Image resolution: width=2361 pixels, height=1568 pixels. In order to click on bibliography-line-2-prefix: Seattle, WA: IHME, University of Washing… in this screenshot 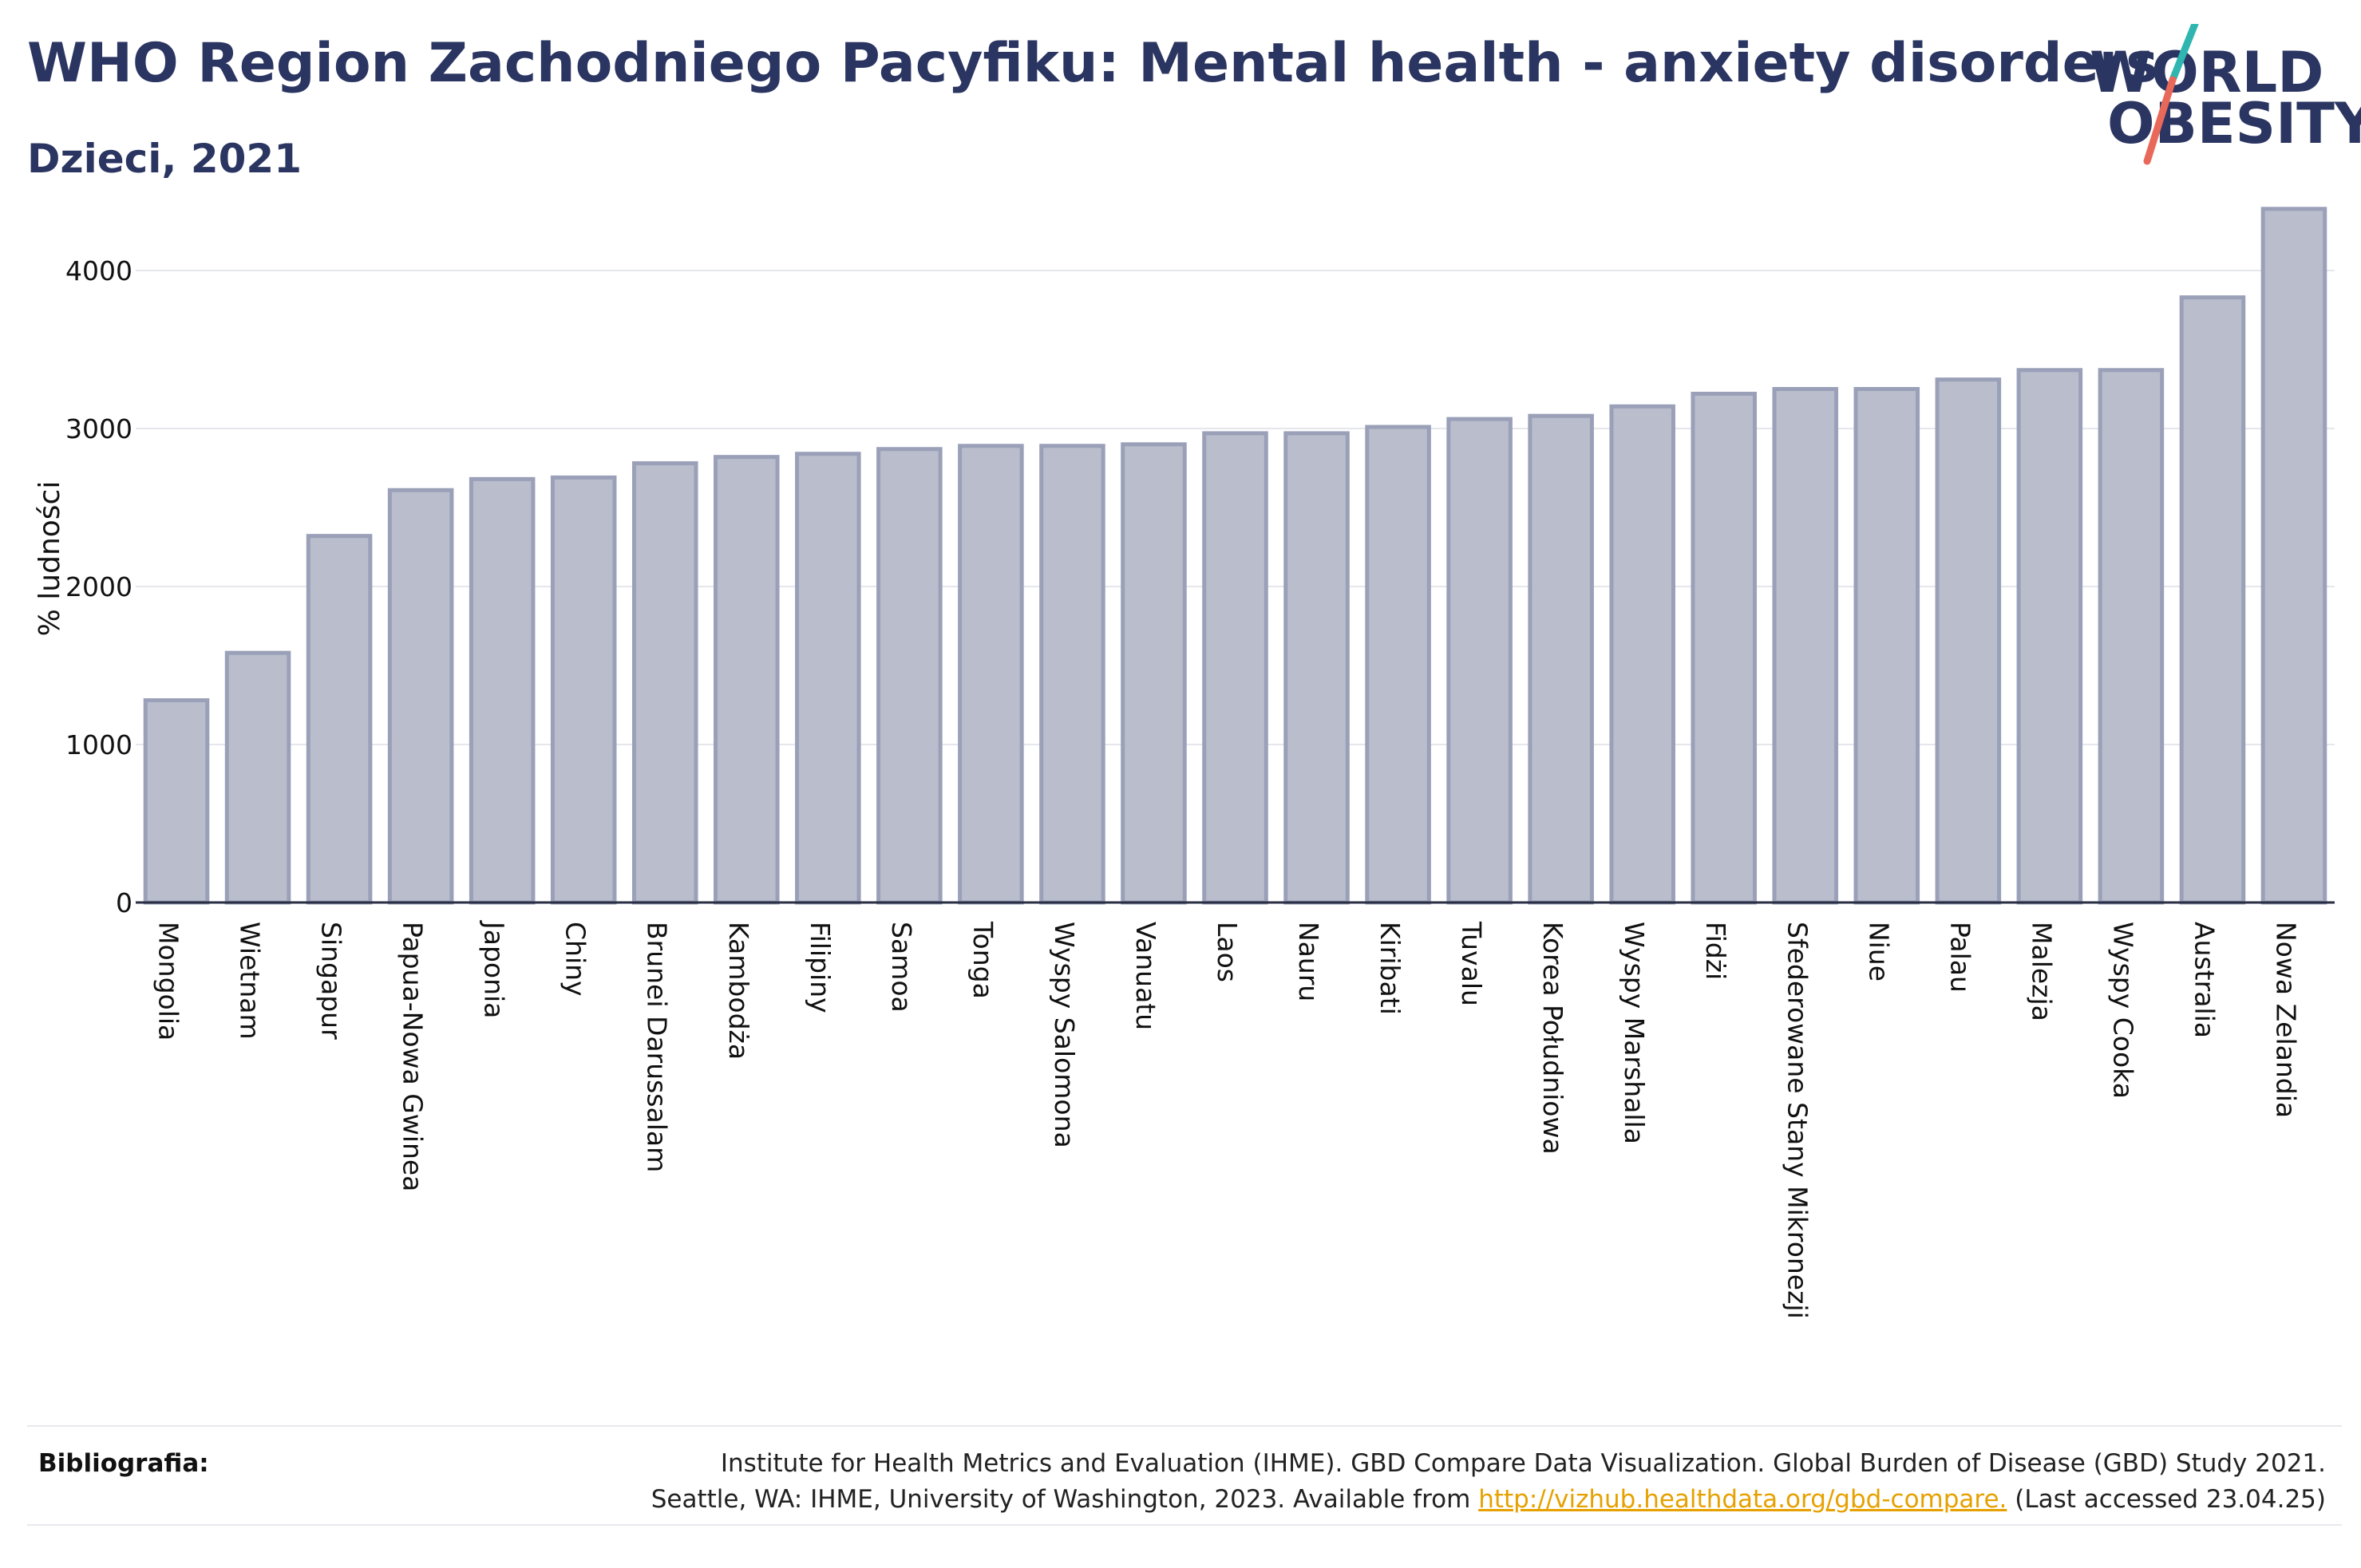, I will do `click(1065, 1499)`.